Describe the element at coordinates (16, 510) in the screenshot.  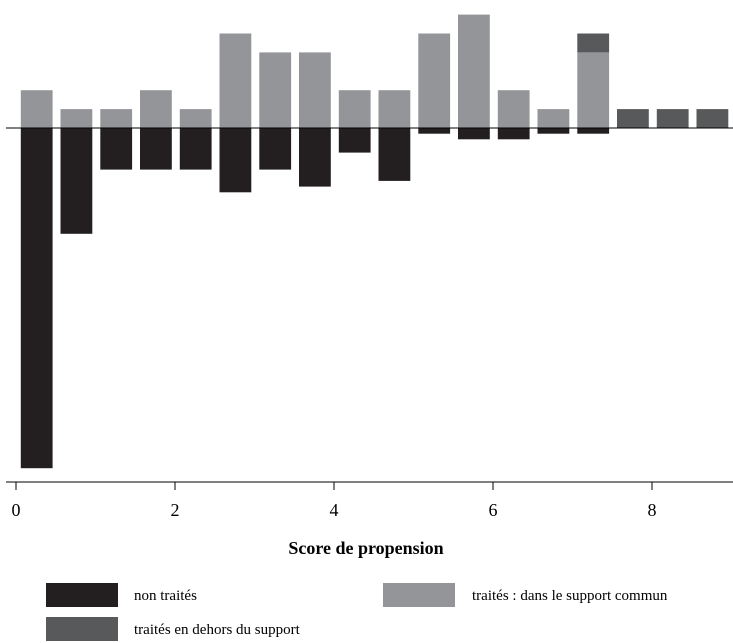
I see `x-tick-label: 0` at that location.